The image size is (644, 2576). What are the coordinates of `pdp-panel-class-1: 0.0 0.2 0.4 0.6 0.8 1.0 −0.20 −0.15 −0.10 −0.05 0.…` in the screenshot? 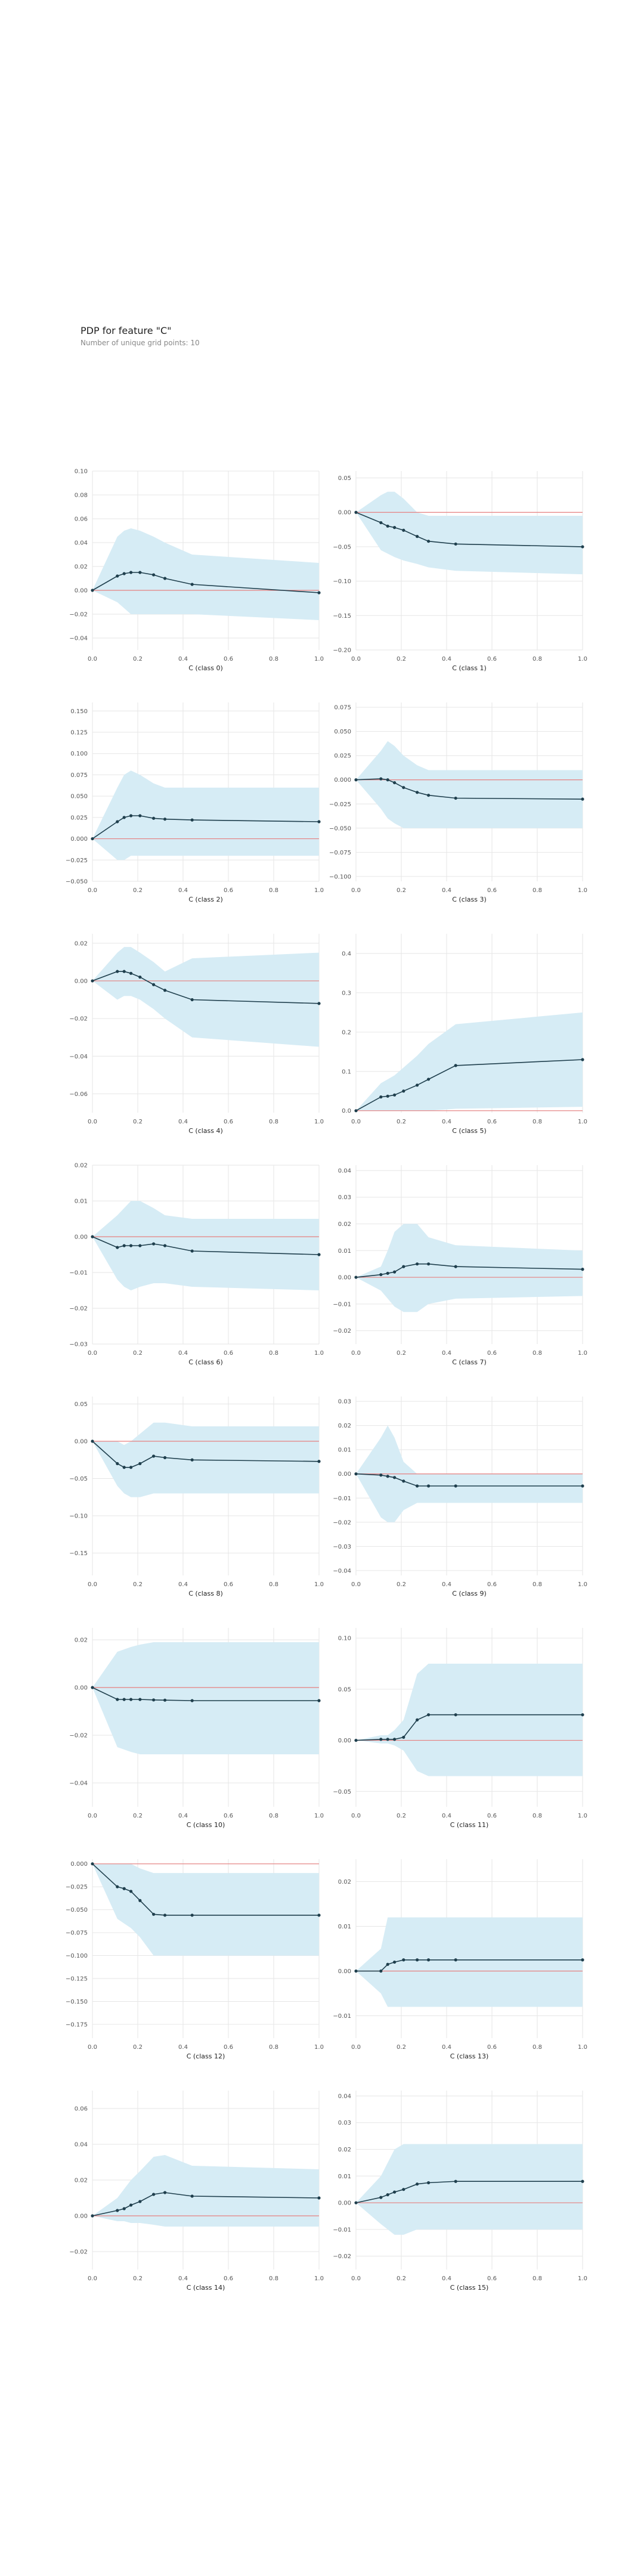 It's located at (460, 571).